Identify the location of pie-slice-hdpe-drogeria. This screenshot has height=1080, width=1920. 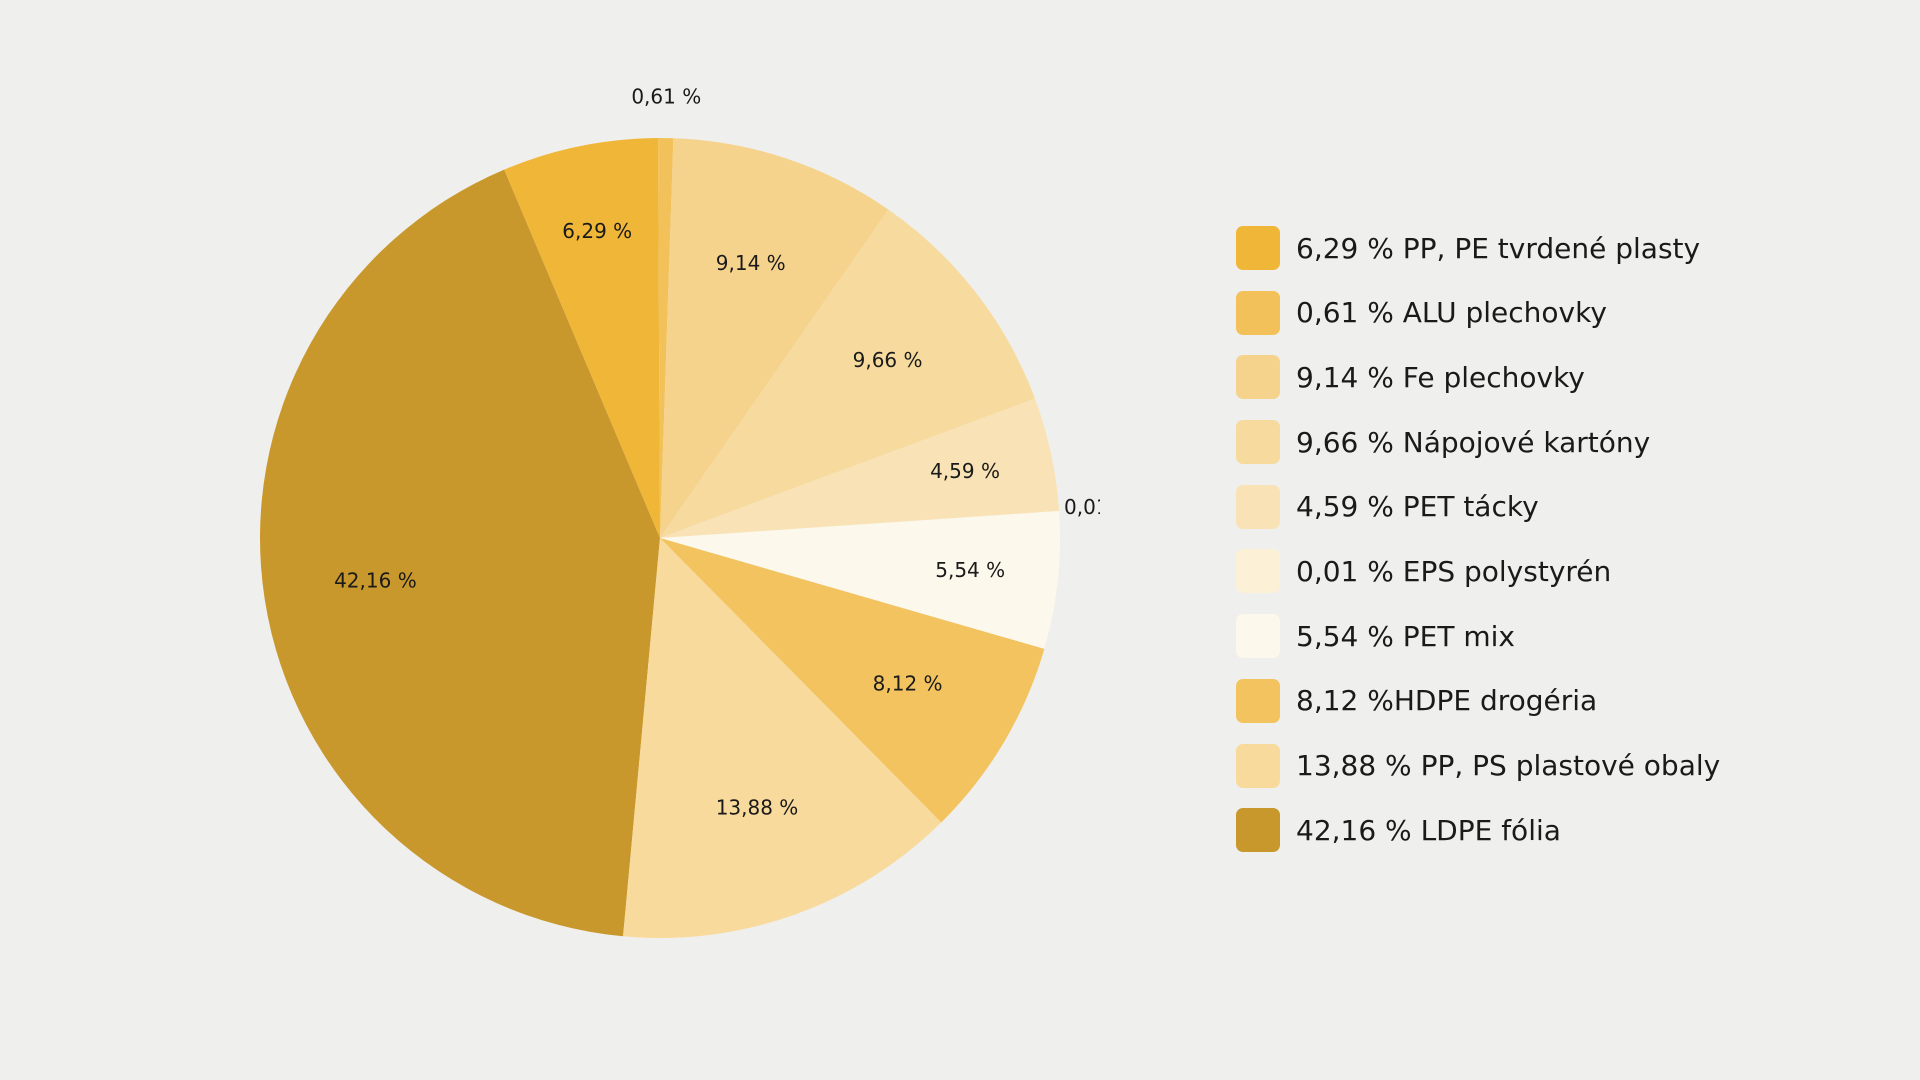
(852, 680).